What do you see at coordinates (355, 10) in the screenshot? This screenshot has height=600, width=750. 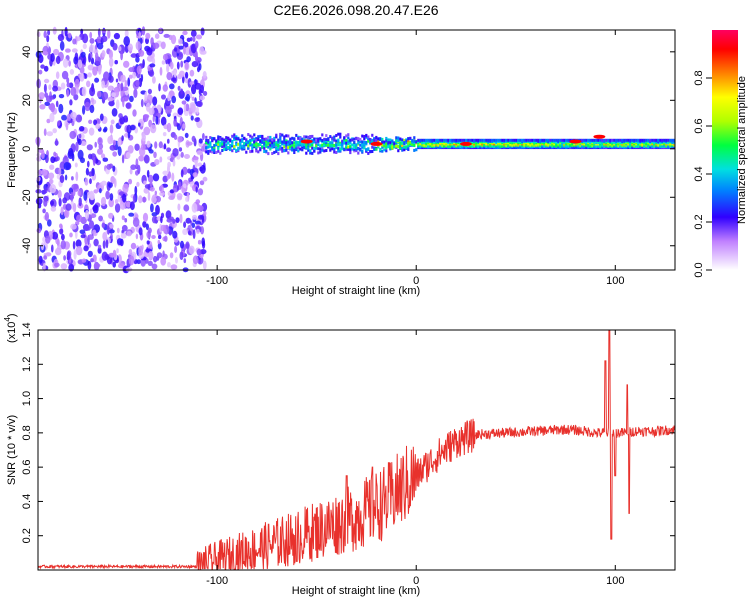 I see `figure-title: C2E6.2026.098.20.47.E26` at bounding box center [355, 10].